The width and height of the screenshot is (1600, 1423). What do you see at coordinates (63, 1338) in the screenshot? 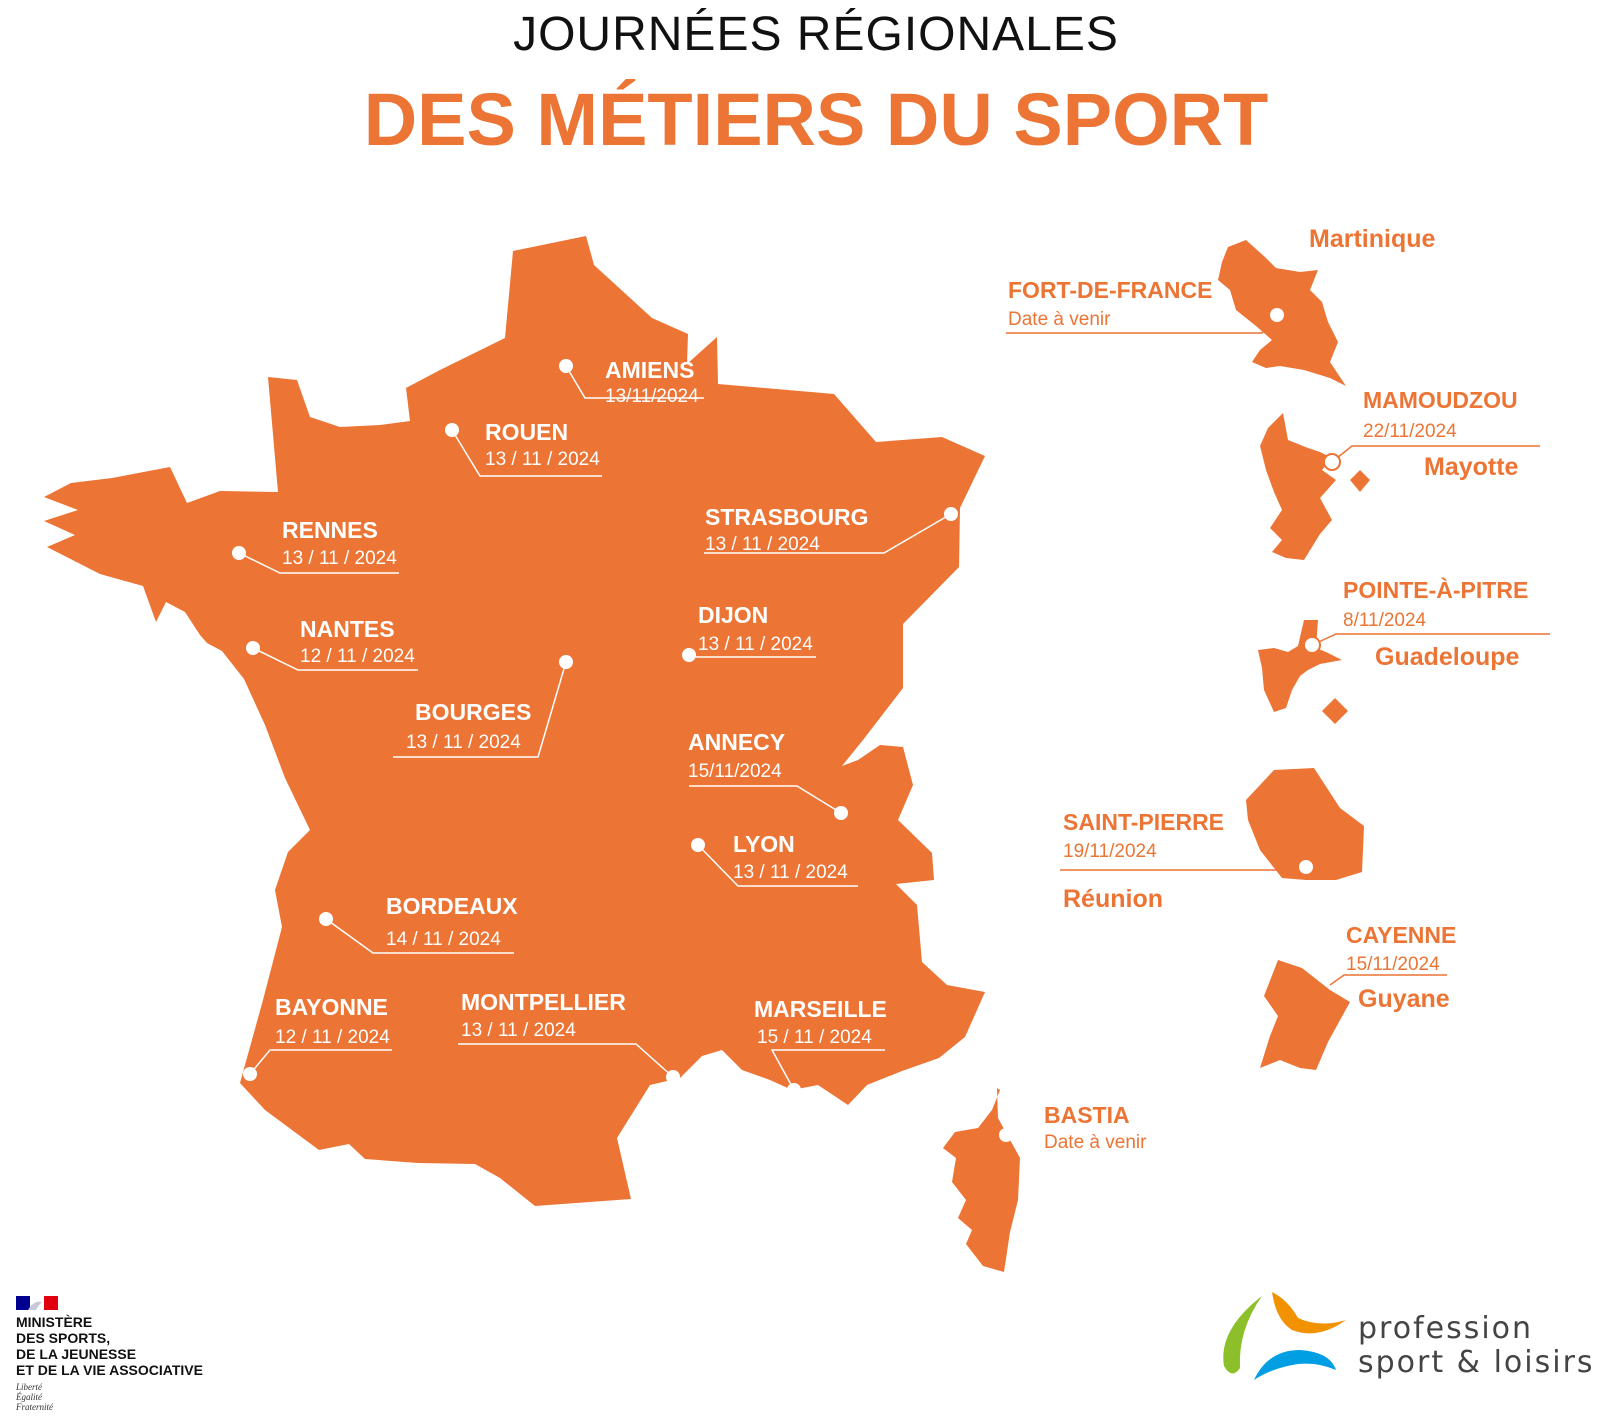
I see `ministry-line-2: DES SPORTS,` at bounding box center [63, 1338].